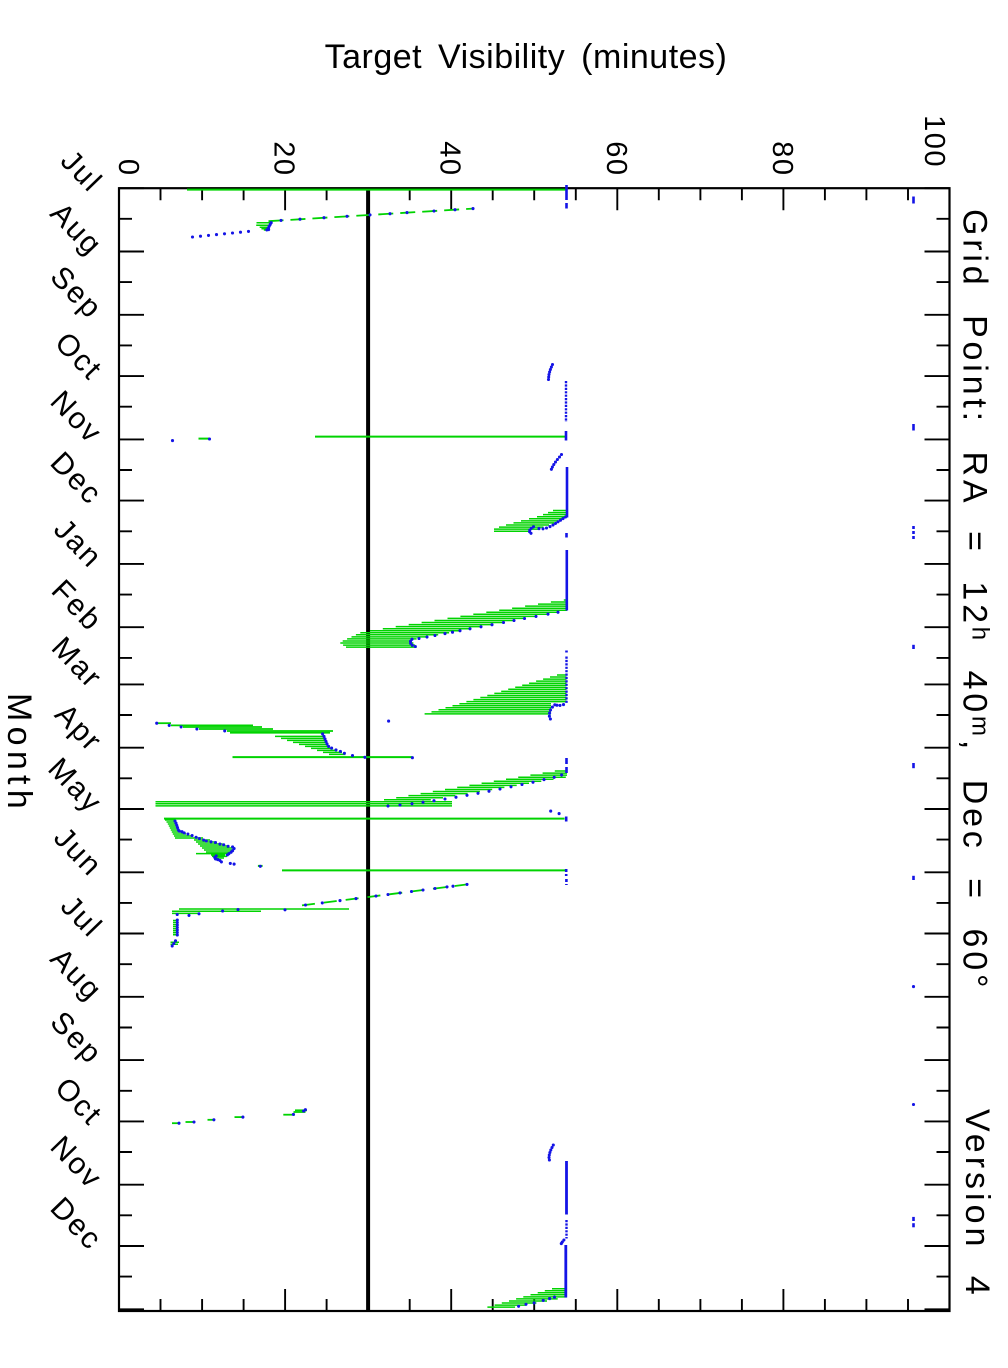 Image resolution: width=1008 pixels, height=1368 pixels. I want to click on svg-text: 40, so click(450, 158).